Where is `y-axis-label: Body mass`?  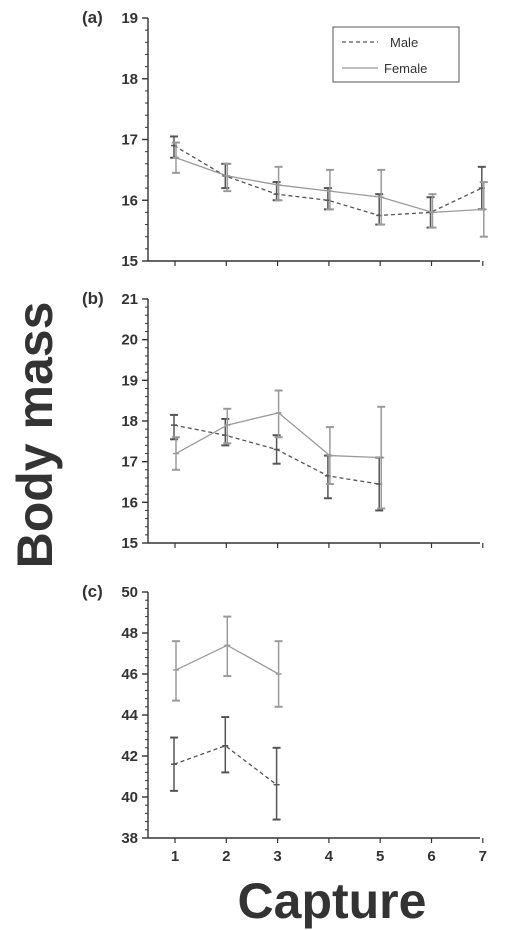 y-axis-label: Body mass is located at coordinates (35, 435).